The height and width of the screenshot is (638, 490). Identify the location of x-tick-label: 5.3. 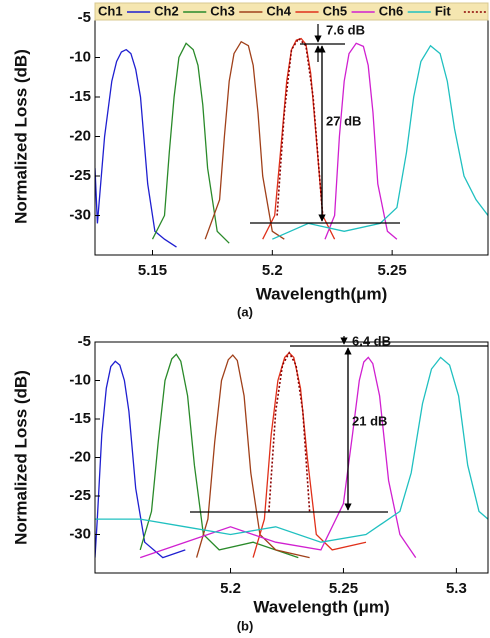
(456, 588).